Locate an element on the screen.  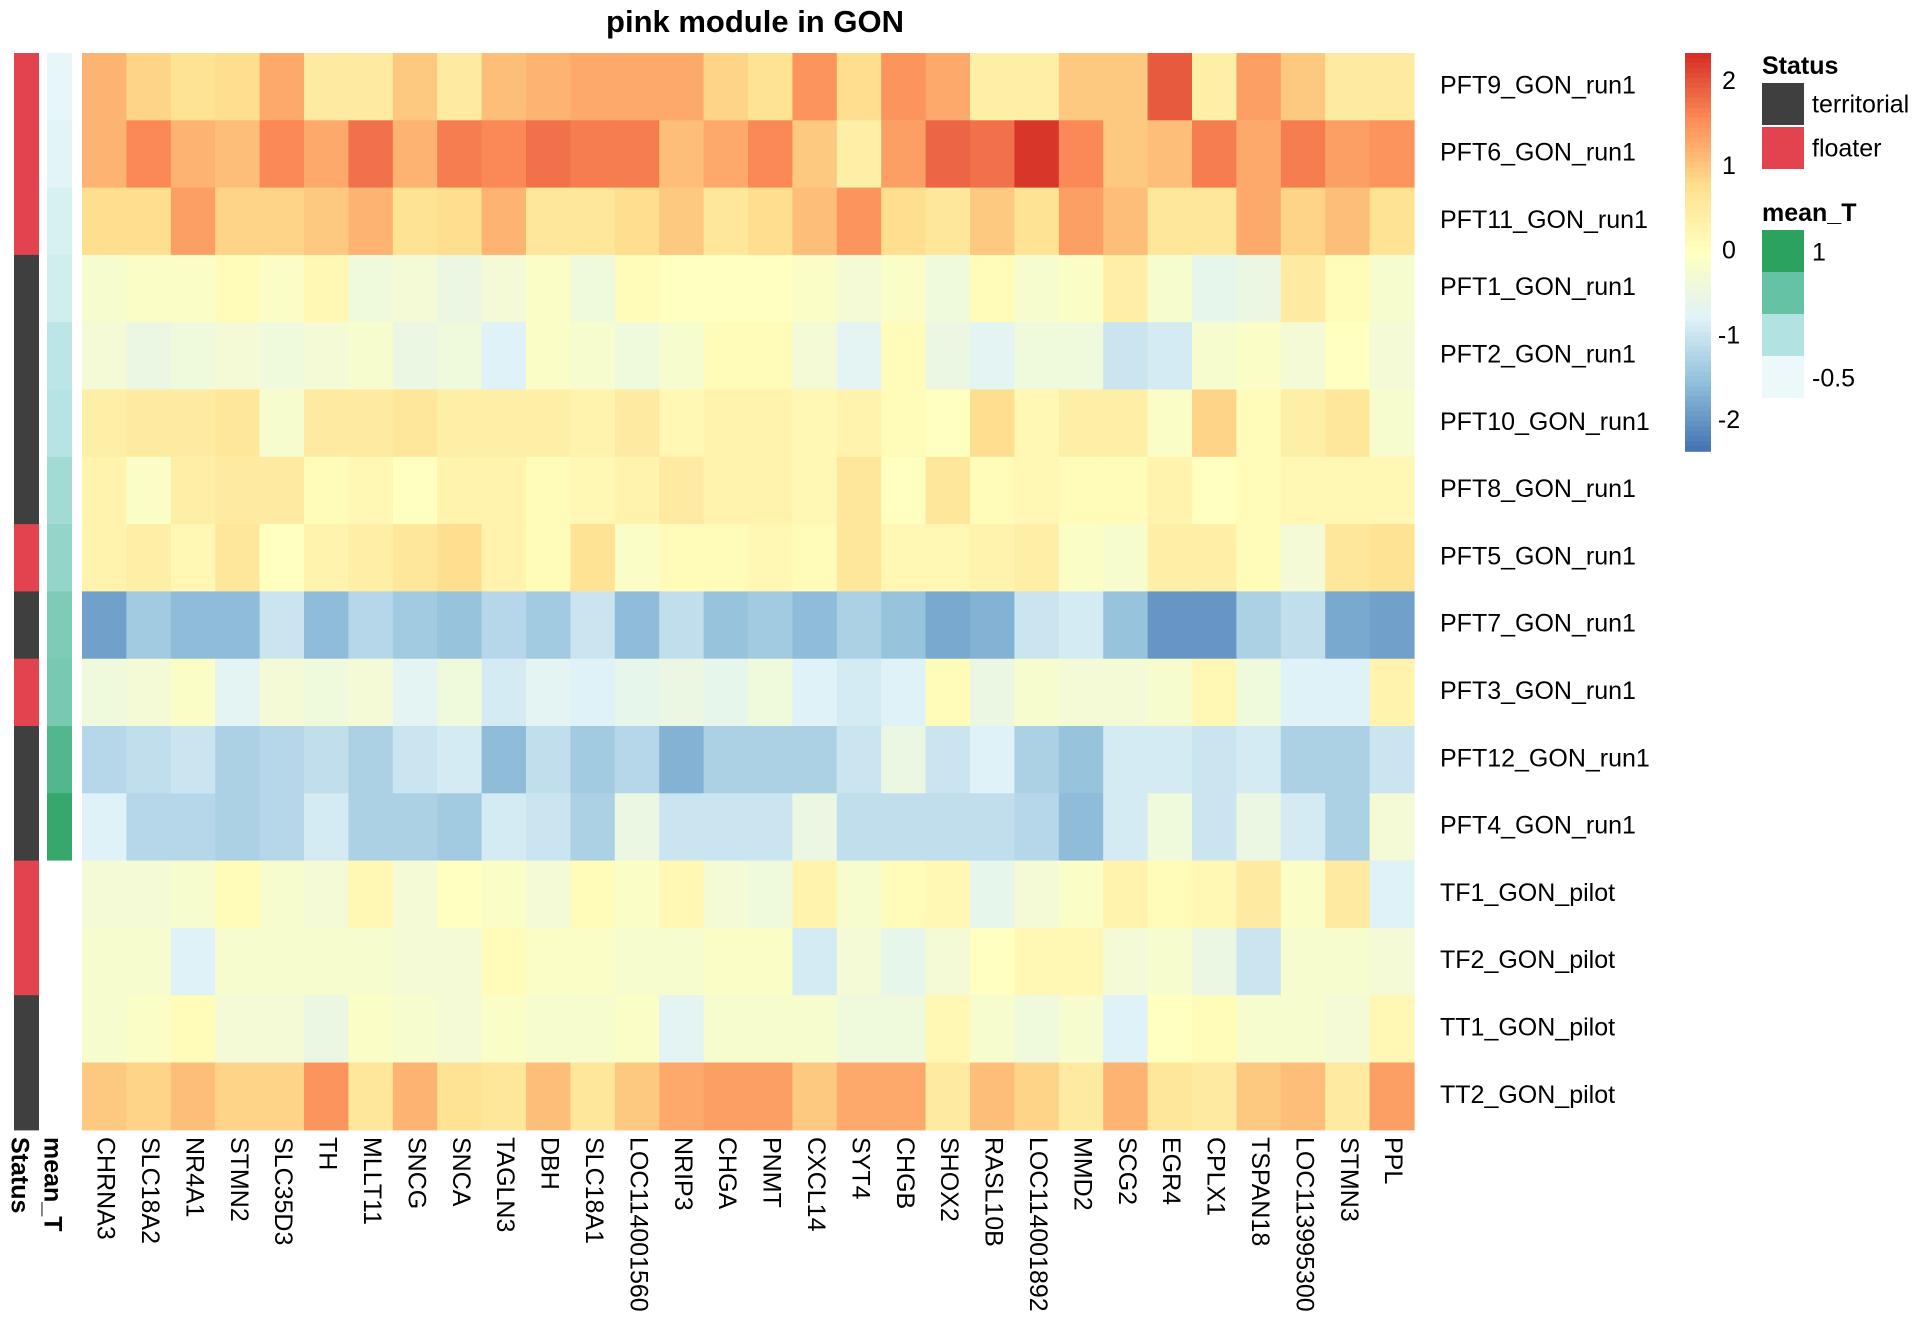
mean-t-legend-swatch is located at coordinates (1783, 377).